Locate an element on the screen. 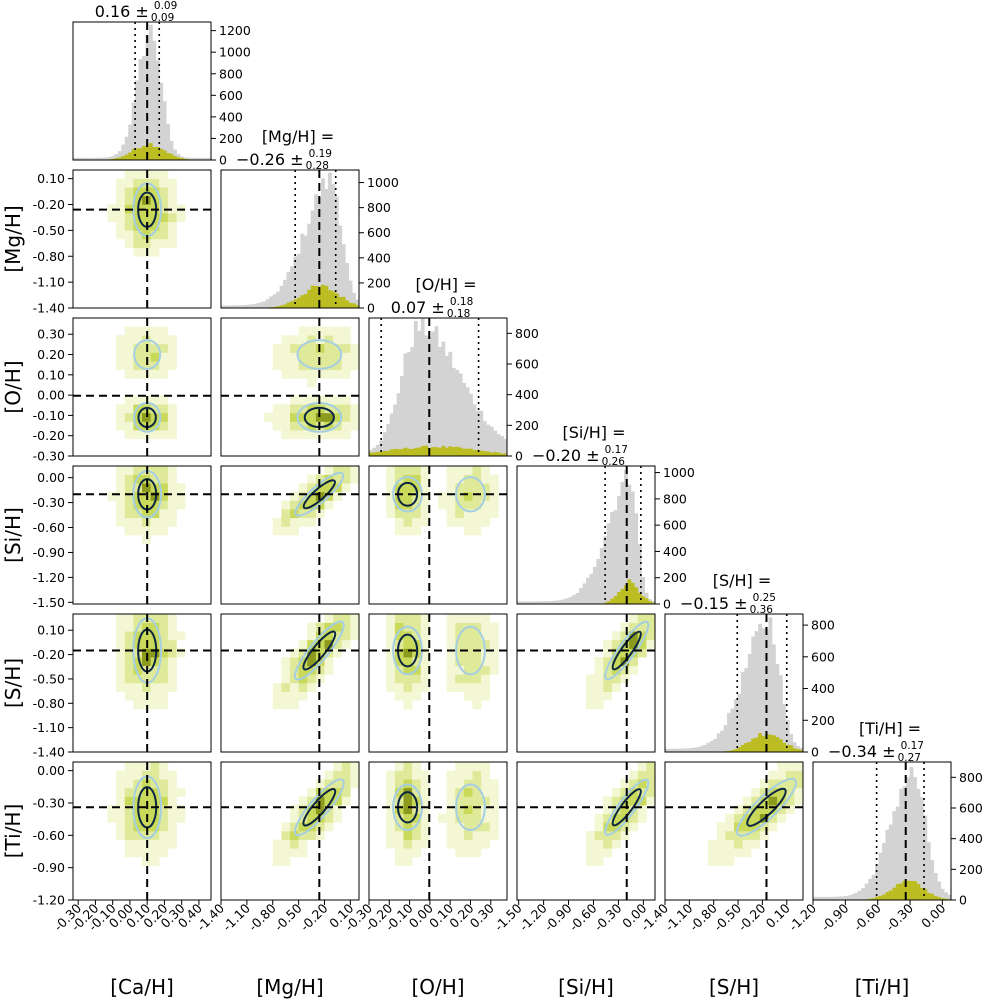 This screenshot has width=1000, height=1000. x-tick-label: -0.80 is located at coordinates (262, 917).